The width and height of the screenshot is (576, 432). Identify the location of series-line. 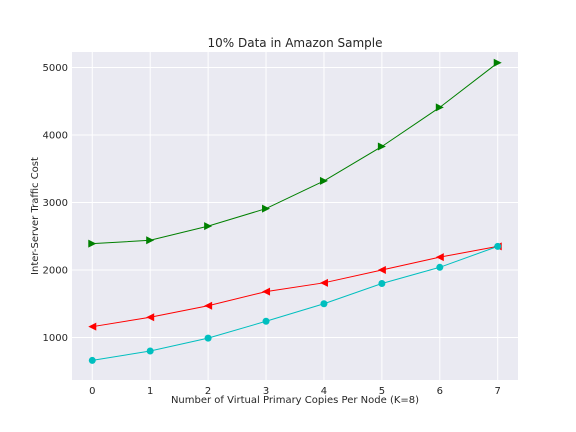
(295, 286).